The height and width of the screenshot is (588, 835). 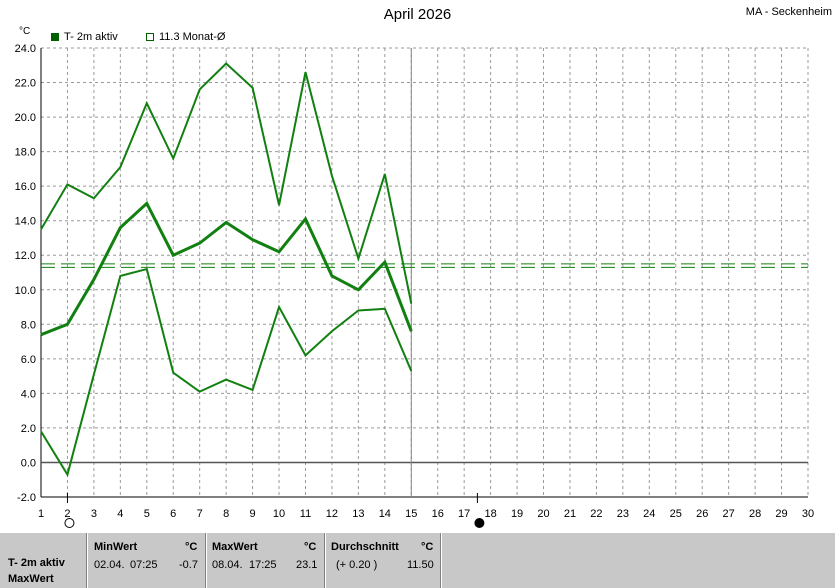 What do you see at coordinates (729, 514) in the screenshot?
I see `x-tick-label: 27` at bounding box center [729, 514].